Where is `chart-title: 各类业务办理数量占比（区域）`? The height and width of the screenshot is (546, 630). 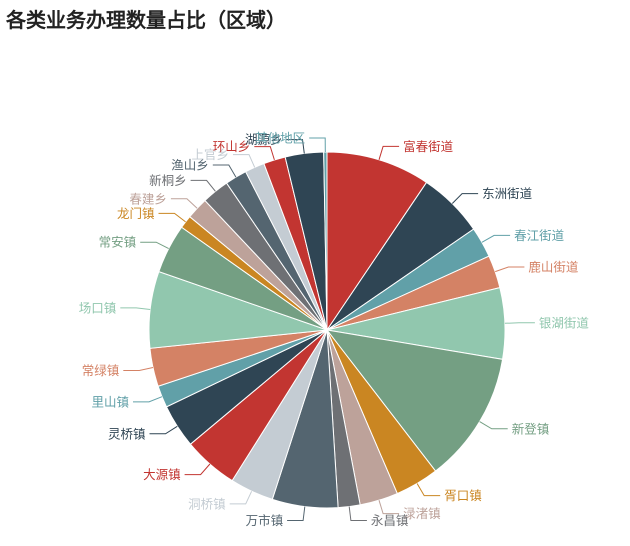 chart-title: 各类业务办理数量占比（区域） is located at coordinates (146, 20).